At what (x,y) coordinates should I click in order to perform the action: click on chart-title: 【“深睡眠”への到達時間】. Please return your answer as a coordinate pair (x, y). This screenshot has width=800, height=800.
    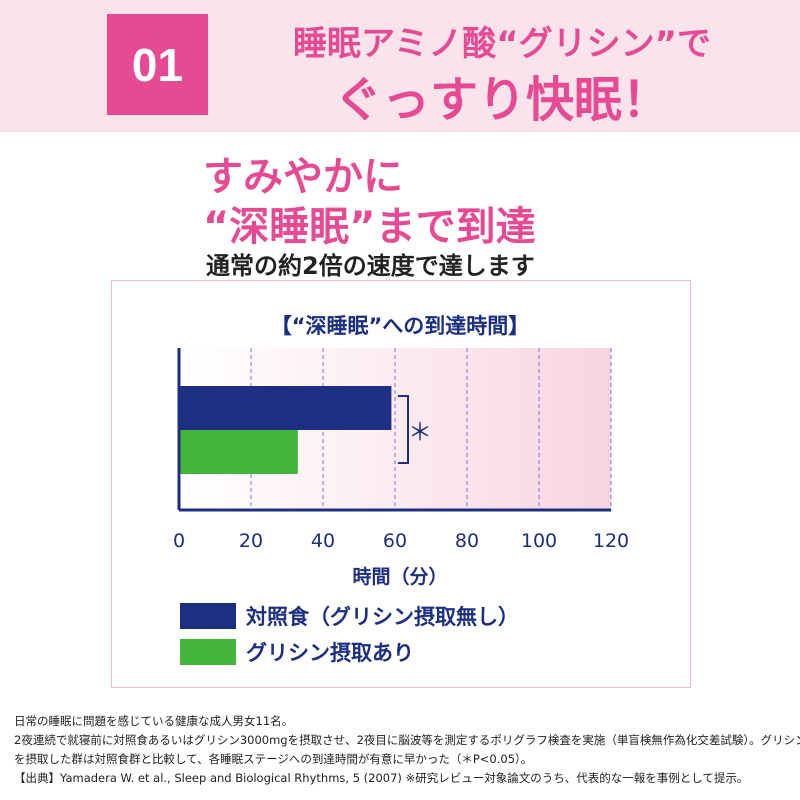
    Looking at the image, I should click on (400, 326).